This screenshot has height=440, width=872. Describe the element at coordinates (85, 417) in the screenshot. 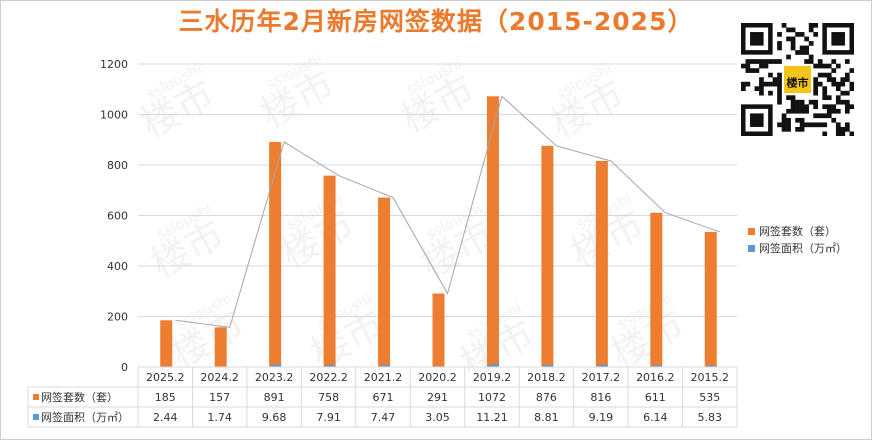

I see `table-row-label: 网签面积（万㎡）` at that location.